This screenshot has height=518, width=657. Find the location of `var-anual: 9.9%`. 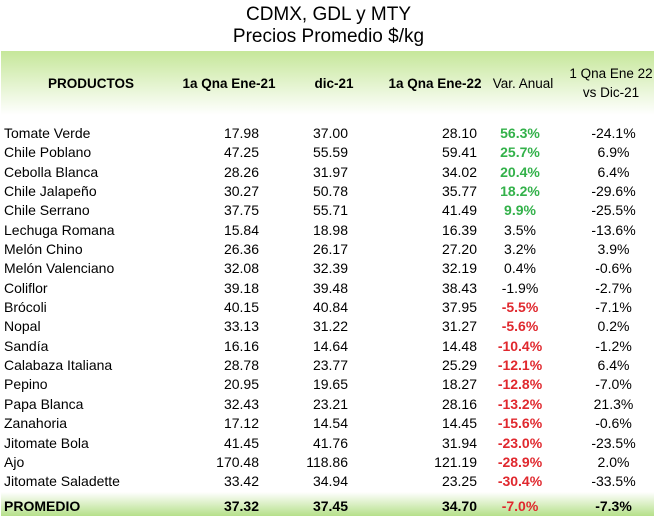

var-anual: 9.9% is located at coordinates (520, 210).